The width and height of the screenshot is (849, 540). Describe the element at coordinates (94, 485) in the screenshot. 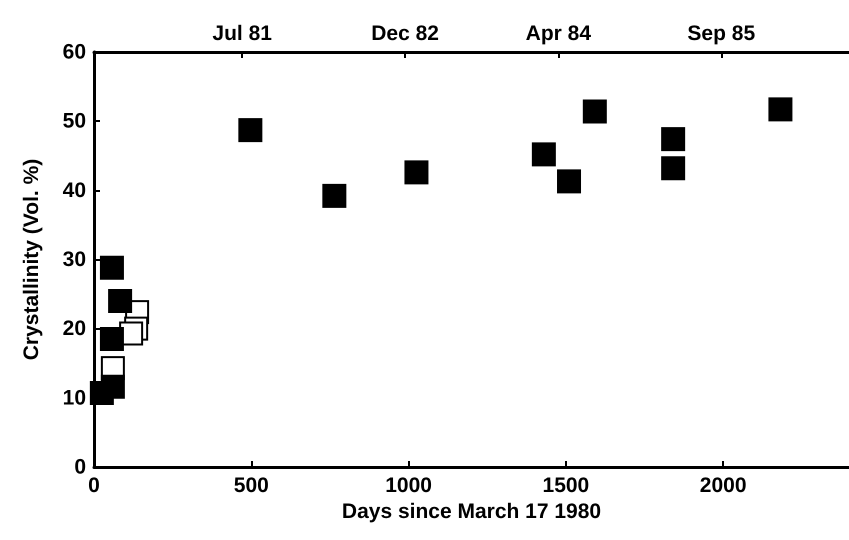

I see `x-tick-label: 0` at that location.